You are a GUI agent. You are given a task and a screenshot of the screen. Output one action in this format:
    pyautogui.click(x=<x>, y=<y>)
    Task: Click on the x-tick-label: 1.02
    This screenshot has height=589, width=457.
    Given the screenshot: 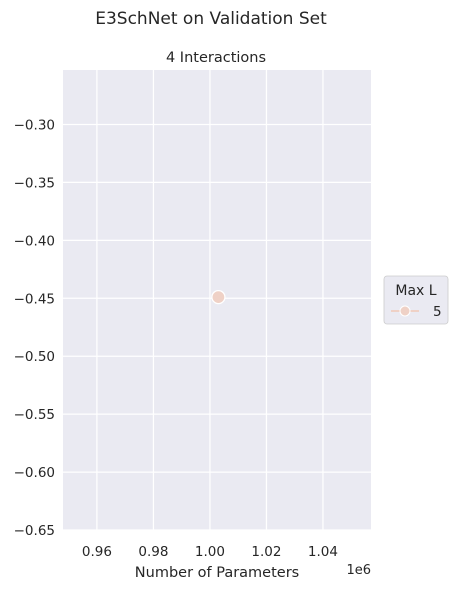 What is the action you would take?
    pyautogui.click(x=266, y=552)
    